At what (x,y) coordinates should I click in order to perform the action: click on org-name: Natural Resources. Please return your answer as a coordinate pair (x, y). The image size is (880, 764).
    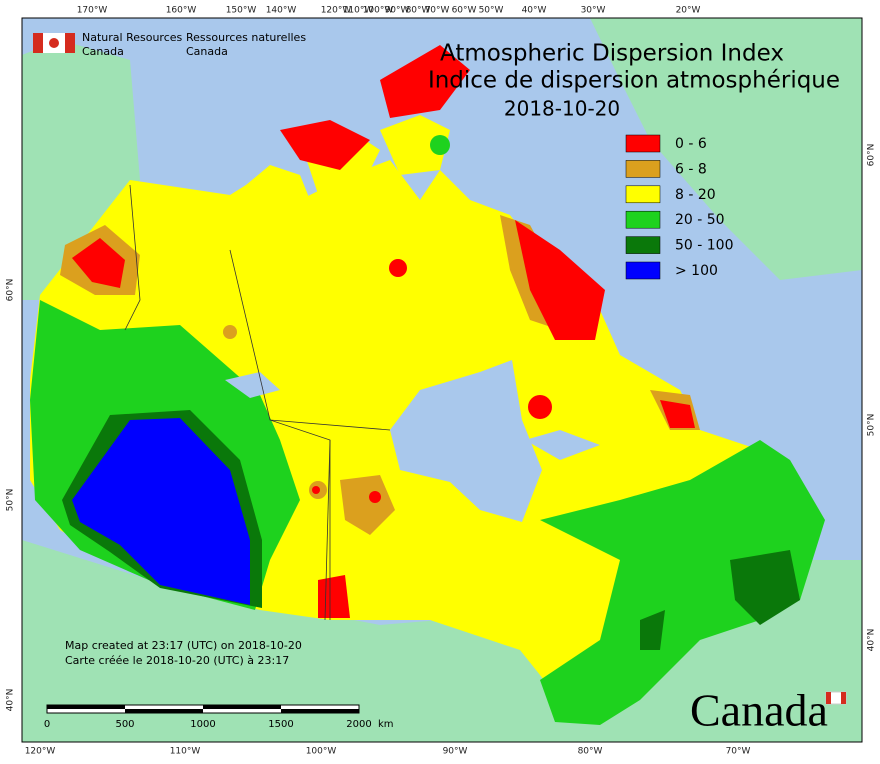
    Looking at the image, I should click on (132, 37).